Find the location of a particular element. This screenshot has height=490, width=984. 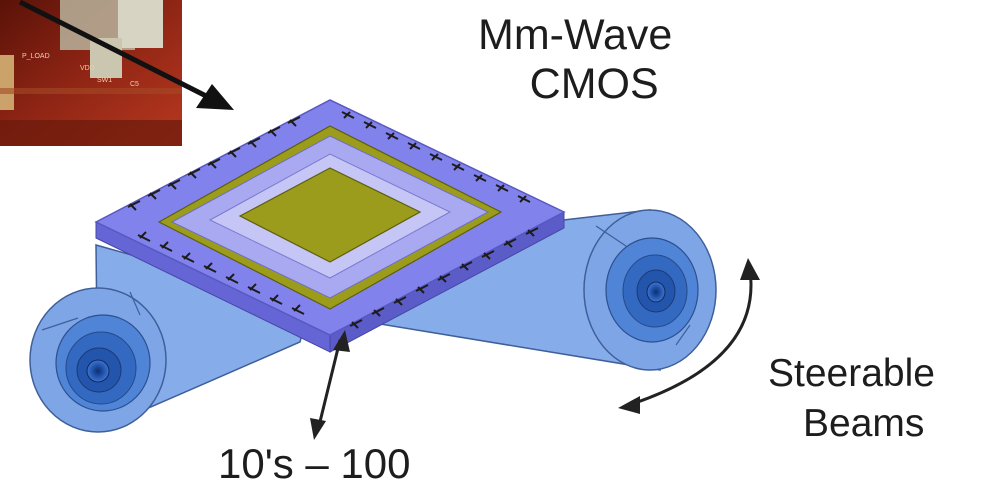

svg-text: P_LOAD is located at coordinates (36, 56).